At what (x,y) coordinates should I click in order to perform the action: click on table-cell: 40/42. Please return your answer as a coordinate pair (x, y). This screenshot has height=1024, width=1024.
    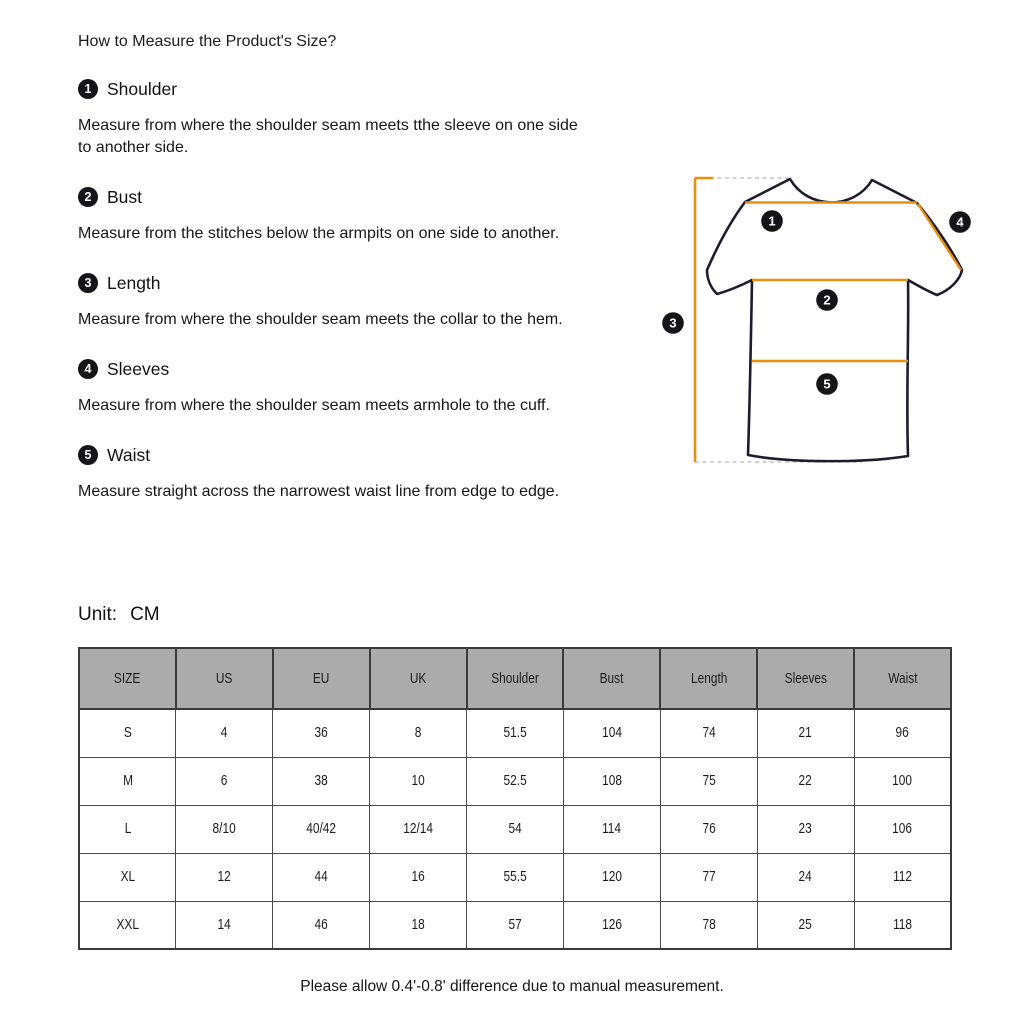
    Looking at the image, I should click on (321, 829).